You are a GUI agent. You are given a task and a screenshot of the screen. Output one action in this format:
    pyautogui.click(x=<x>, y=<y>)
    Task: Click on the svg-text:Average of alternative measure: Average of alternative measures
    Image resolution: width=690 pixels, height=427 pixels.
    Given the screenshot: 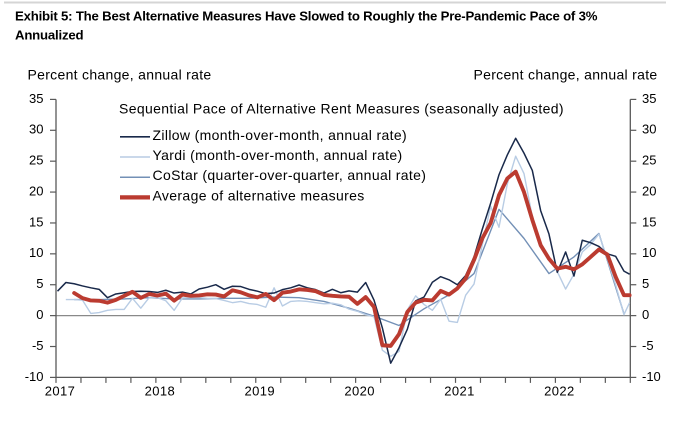 What is the action you would take?
    pyautogui.click(x=259, y=195)
    